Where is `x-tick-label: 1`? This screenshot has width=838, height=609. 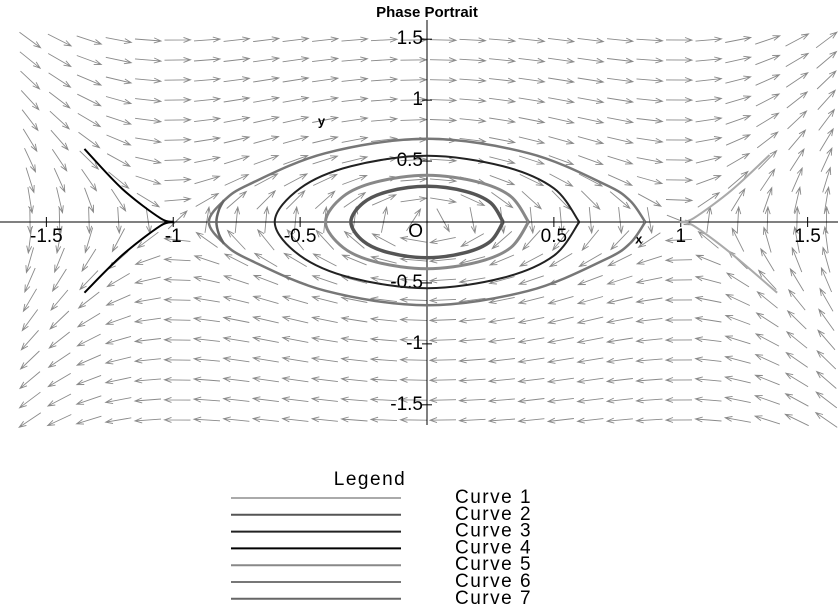 x-tick-label: 1 is located at coordinates (680, 236).